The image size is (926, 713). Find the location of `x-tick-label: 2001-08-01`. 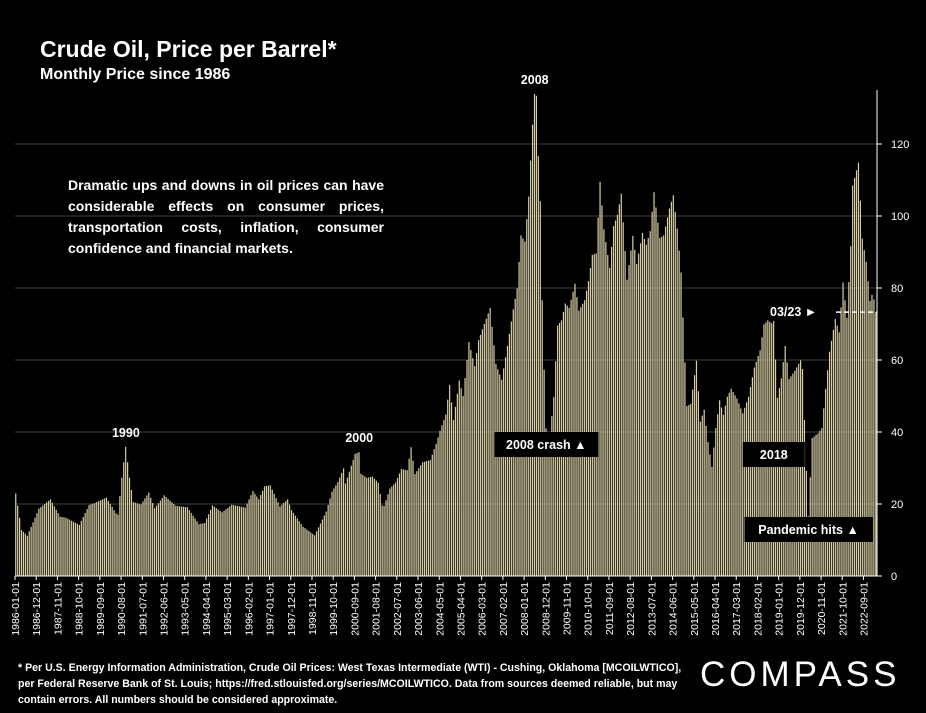

x-tick-label: 2001-08-01 is located at coordinates (377, 609).